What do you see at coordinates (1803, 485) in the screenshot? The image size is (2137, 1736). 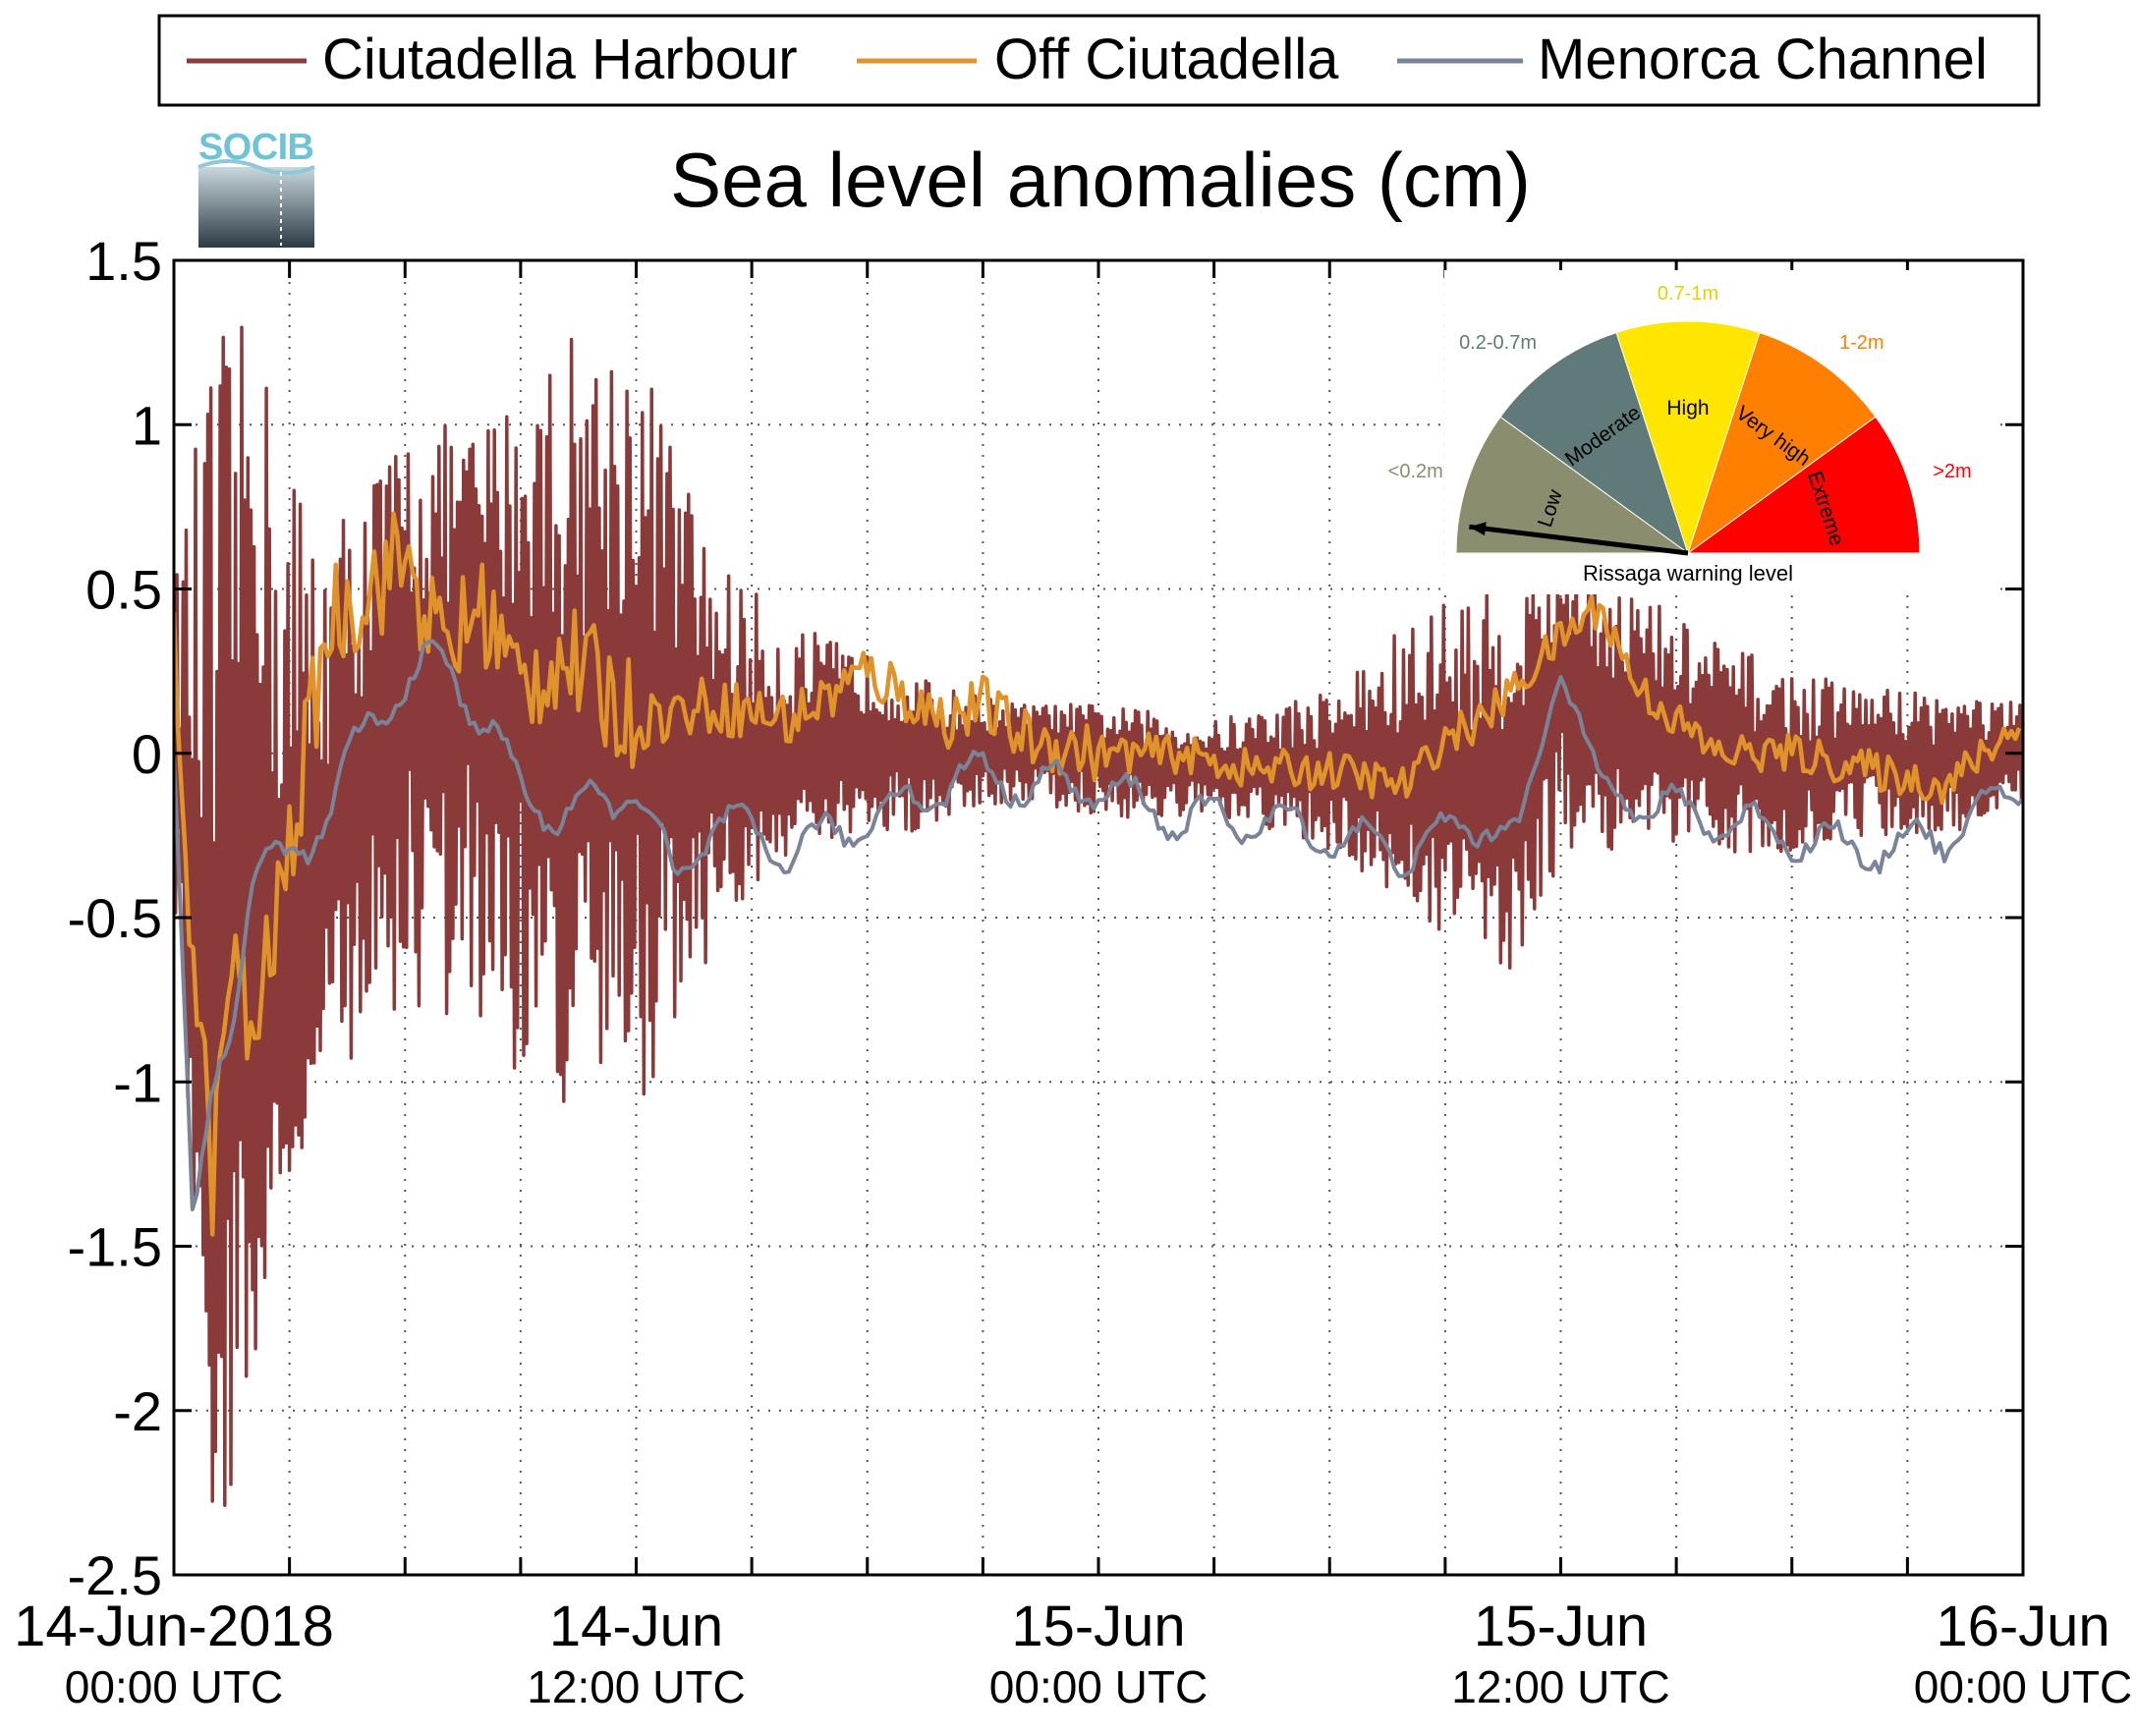 I see `gauge-segment-extreme` at bounding box center [1803, 485].